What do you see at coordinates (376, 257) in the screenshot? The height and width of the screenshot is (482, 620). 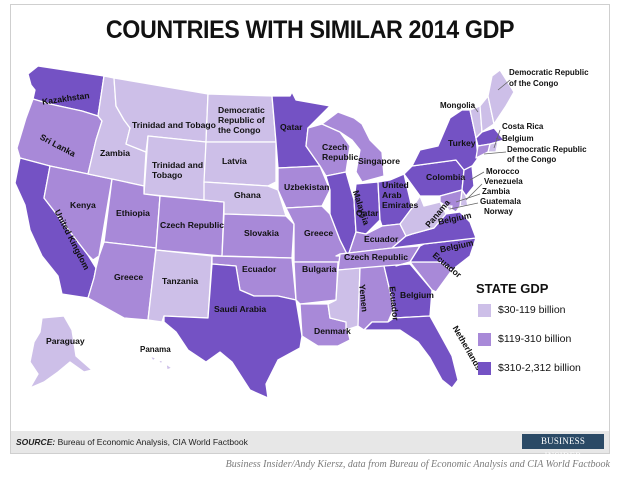 I see `label-tn: Czech Republic` at bounding box center [376, 257].